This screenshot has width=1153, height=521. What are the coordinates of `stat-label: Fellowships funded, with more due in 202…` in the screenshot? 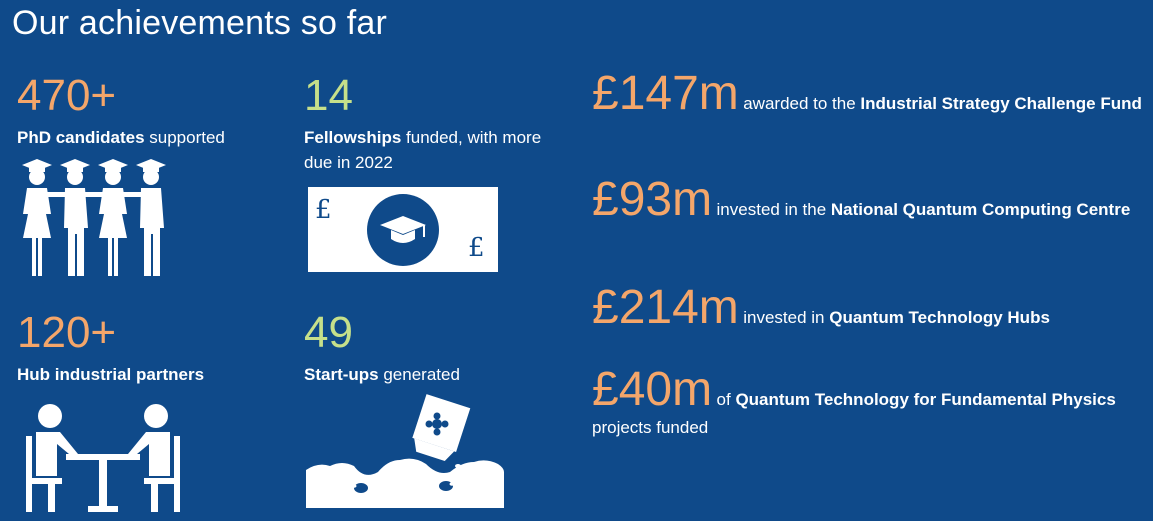 It's located at (439, 150).